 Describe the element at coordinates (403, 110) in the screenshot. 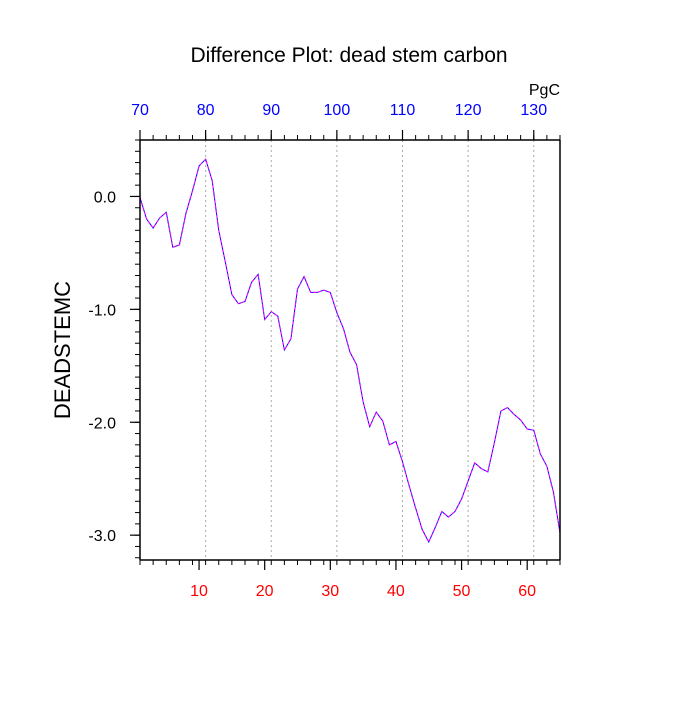

I see `top-tick-label: 110` at that location.